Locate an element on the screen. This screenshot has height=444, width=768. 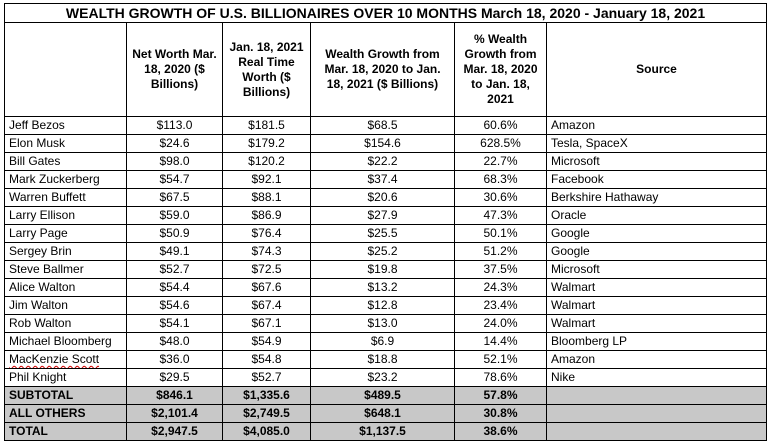
cell-net-worth: $54.1 is located at coordinates (174, 323).